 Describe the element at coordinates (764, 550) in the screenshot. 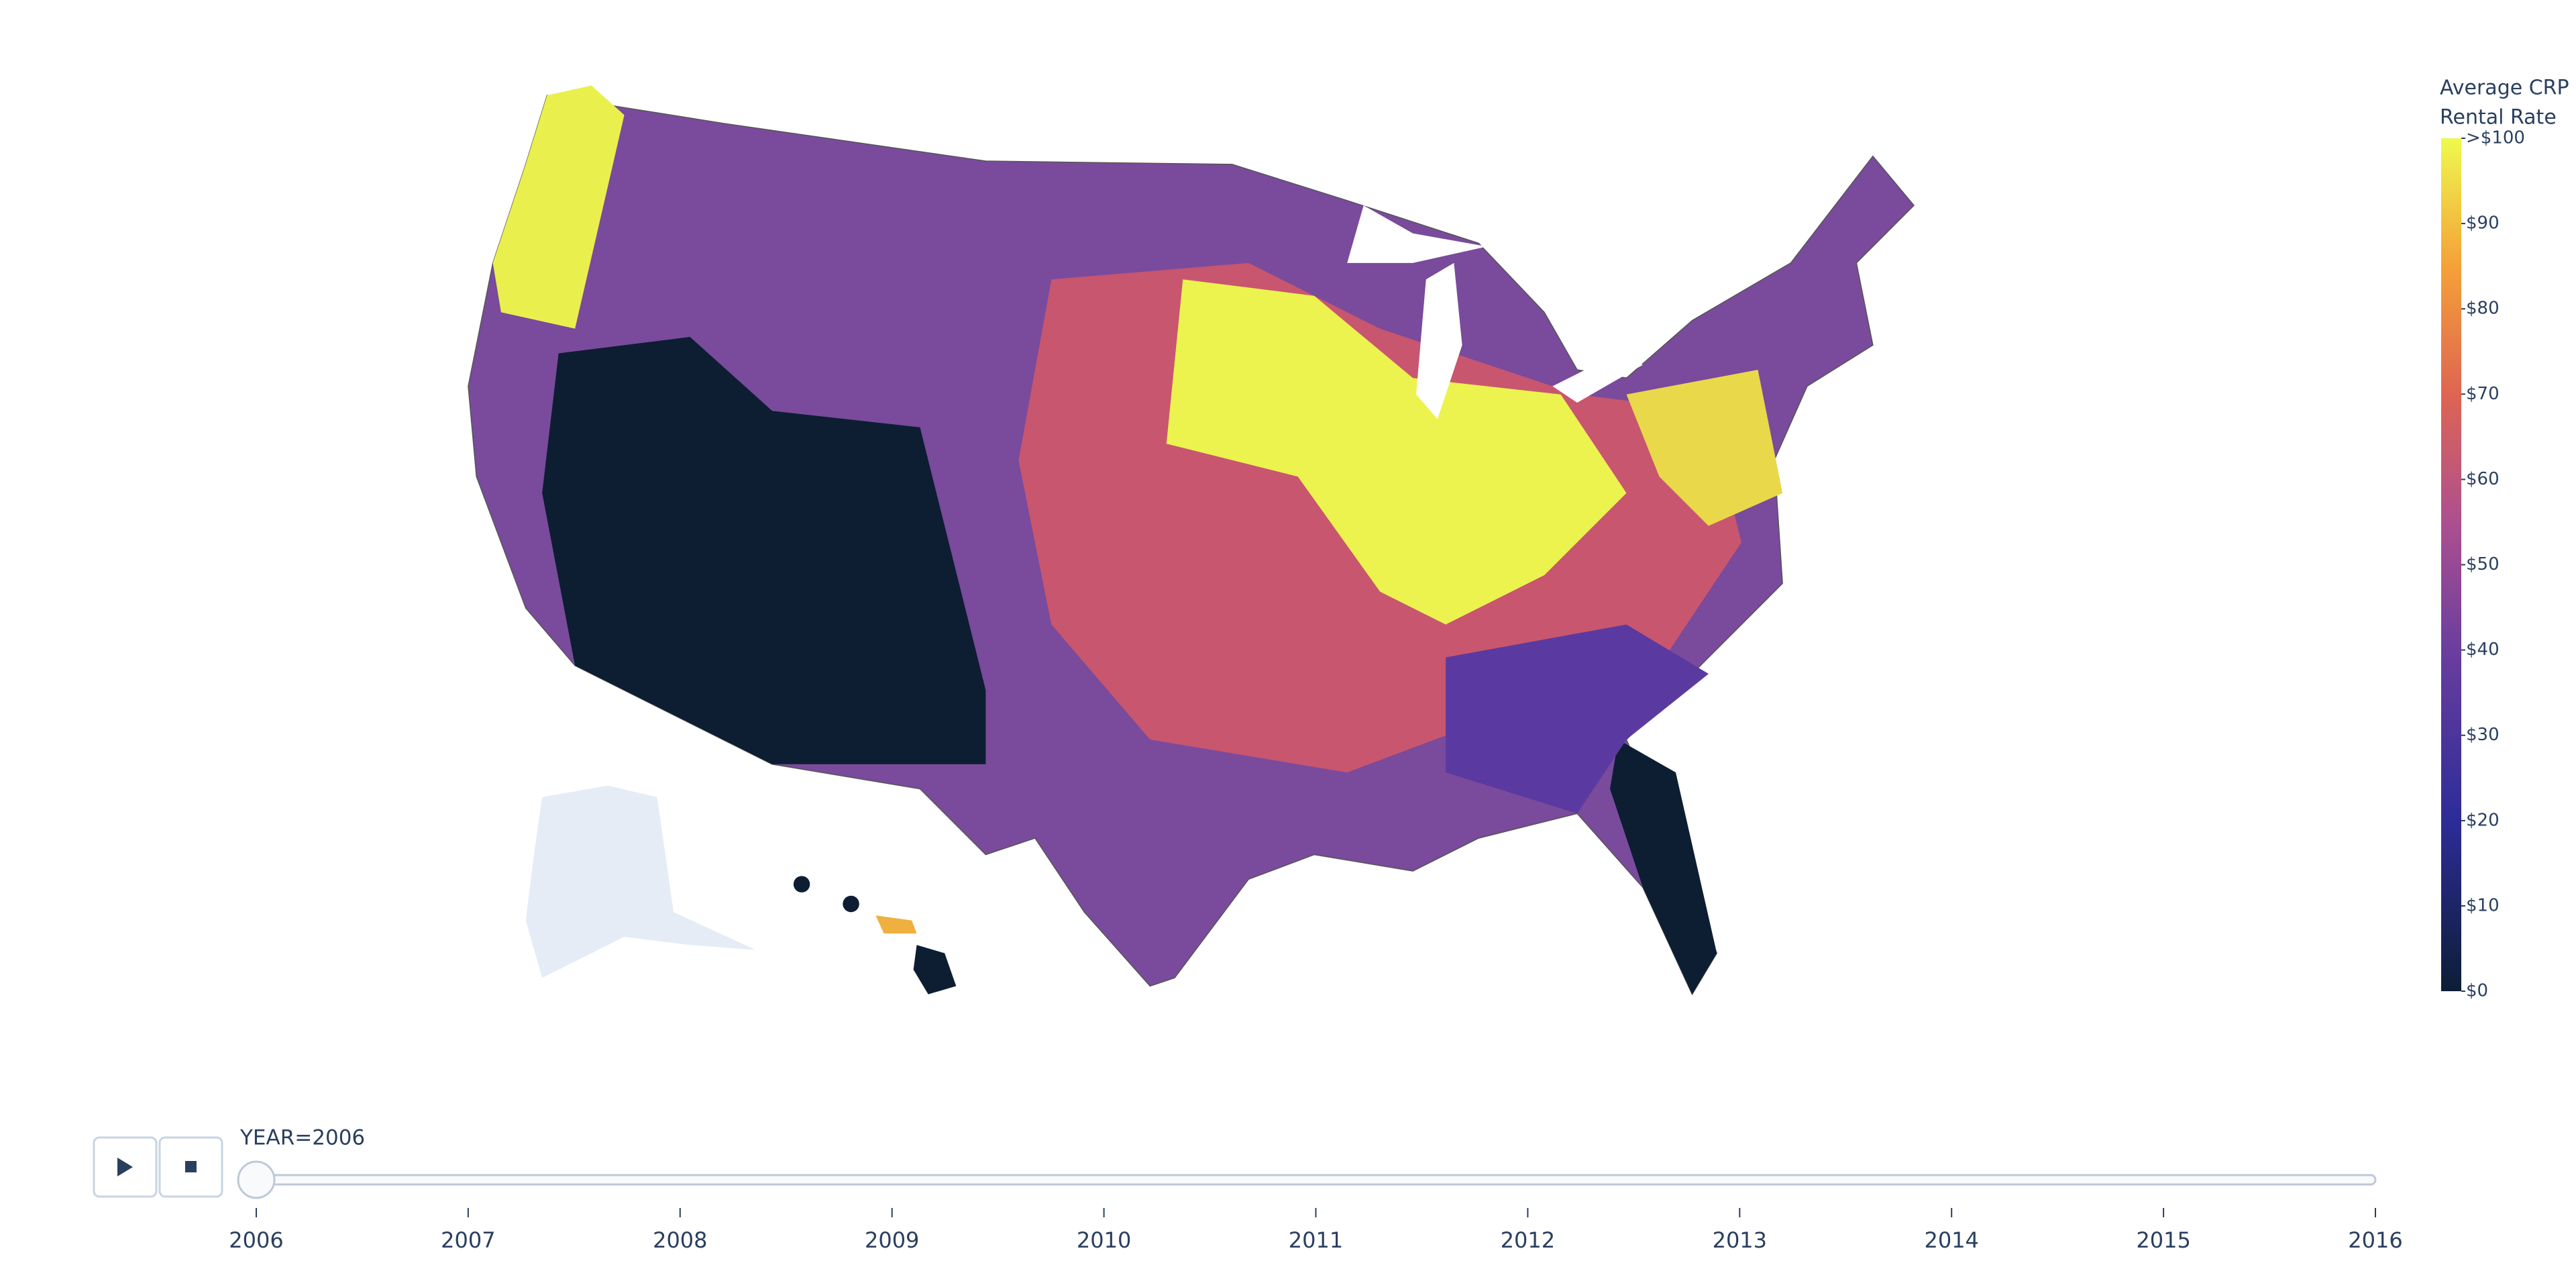

I see `southwest` at that location.